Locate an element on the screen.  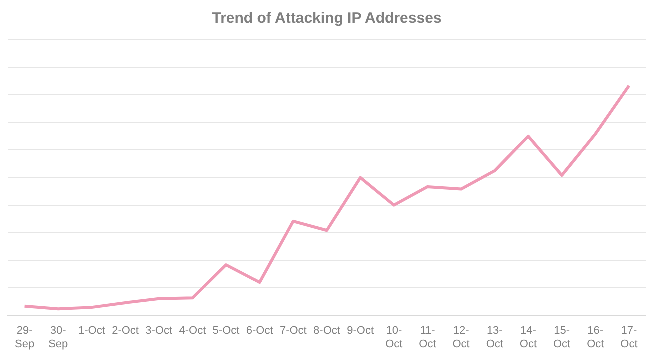
x-tick-label: 9-Oct is located at coordinates (360, 331).